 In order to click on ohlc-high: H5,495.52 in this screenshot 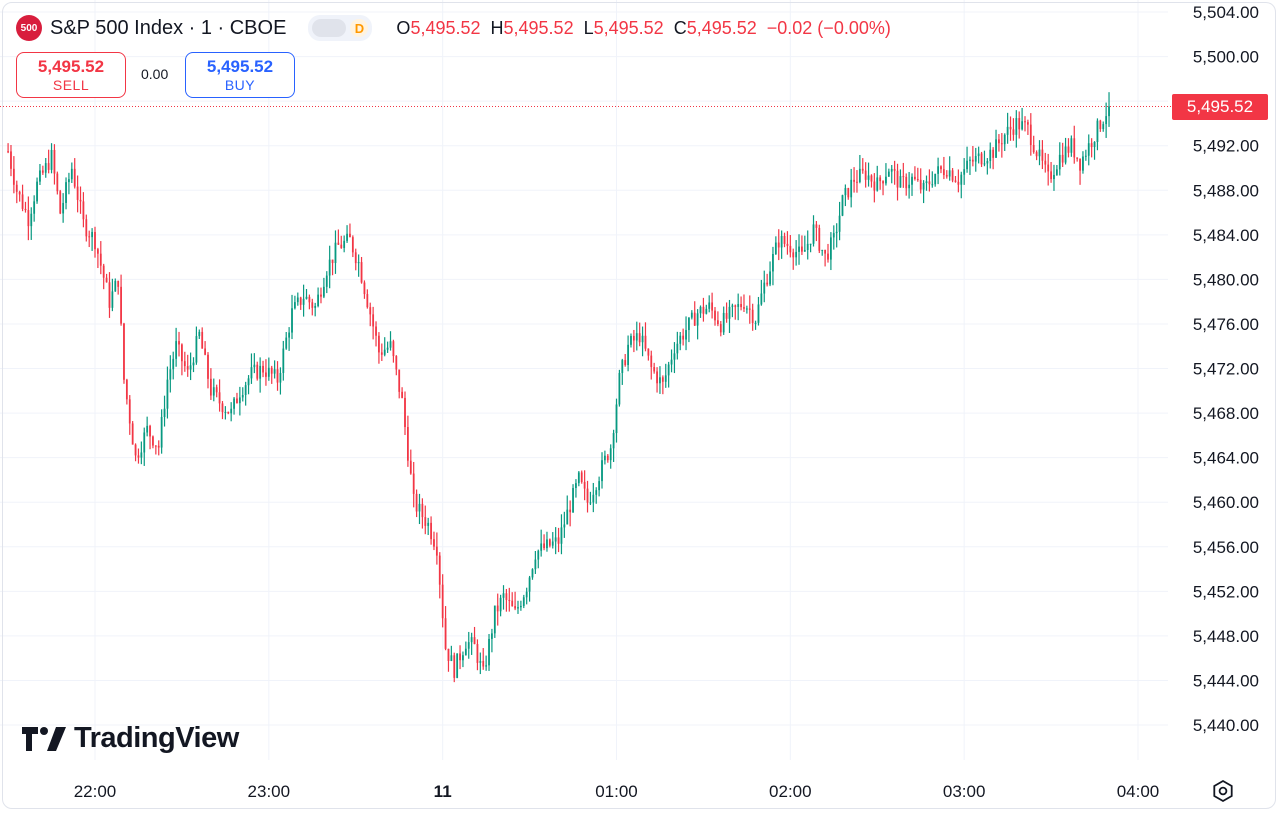, I will do `click(532, 27)`.